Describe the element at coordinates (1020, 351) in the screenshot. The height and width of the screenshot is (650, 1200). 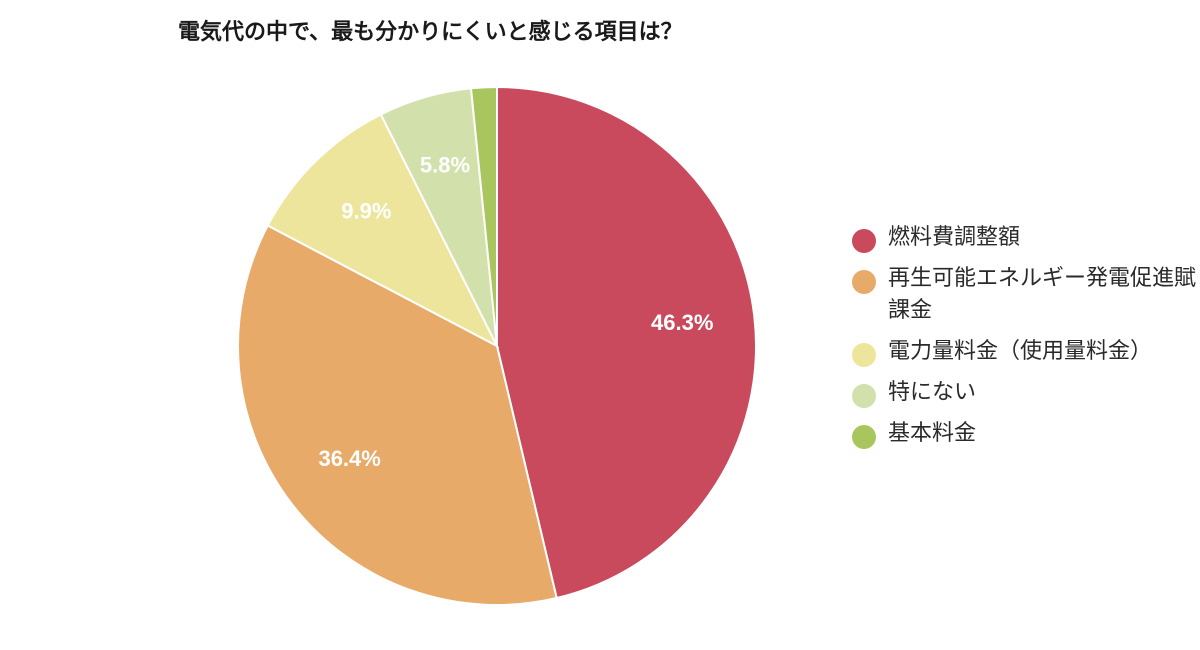
I see `legend-label: 電力量料金（使用量料金）` at that location.